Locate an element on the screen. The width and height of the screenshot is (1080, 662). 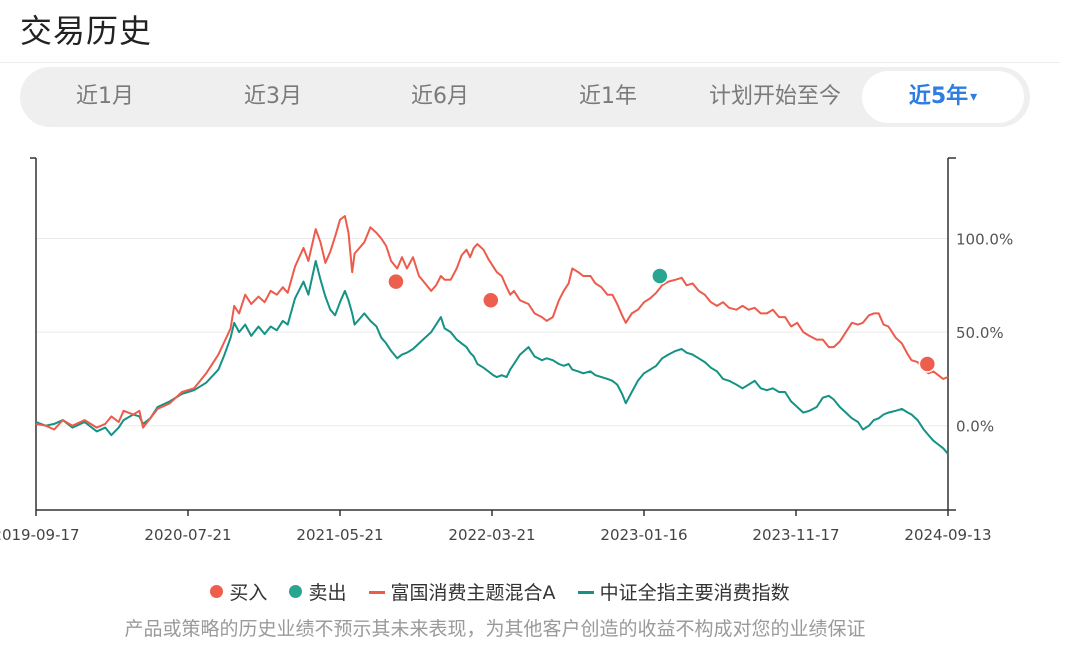
legend-index: 中证全指主要消费指数 is located at coordinates (683, 591).